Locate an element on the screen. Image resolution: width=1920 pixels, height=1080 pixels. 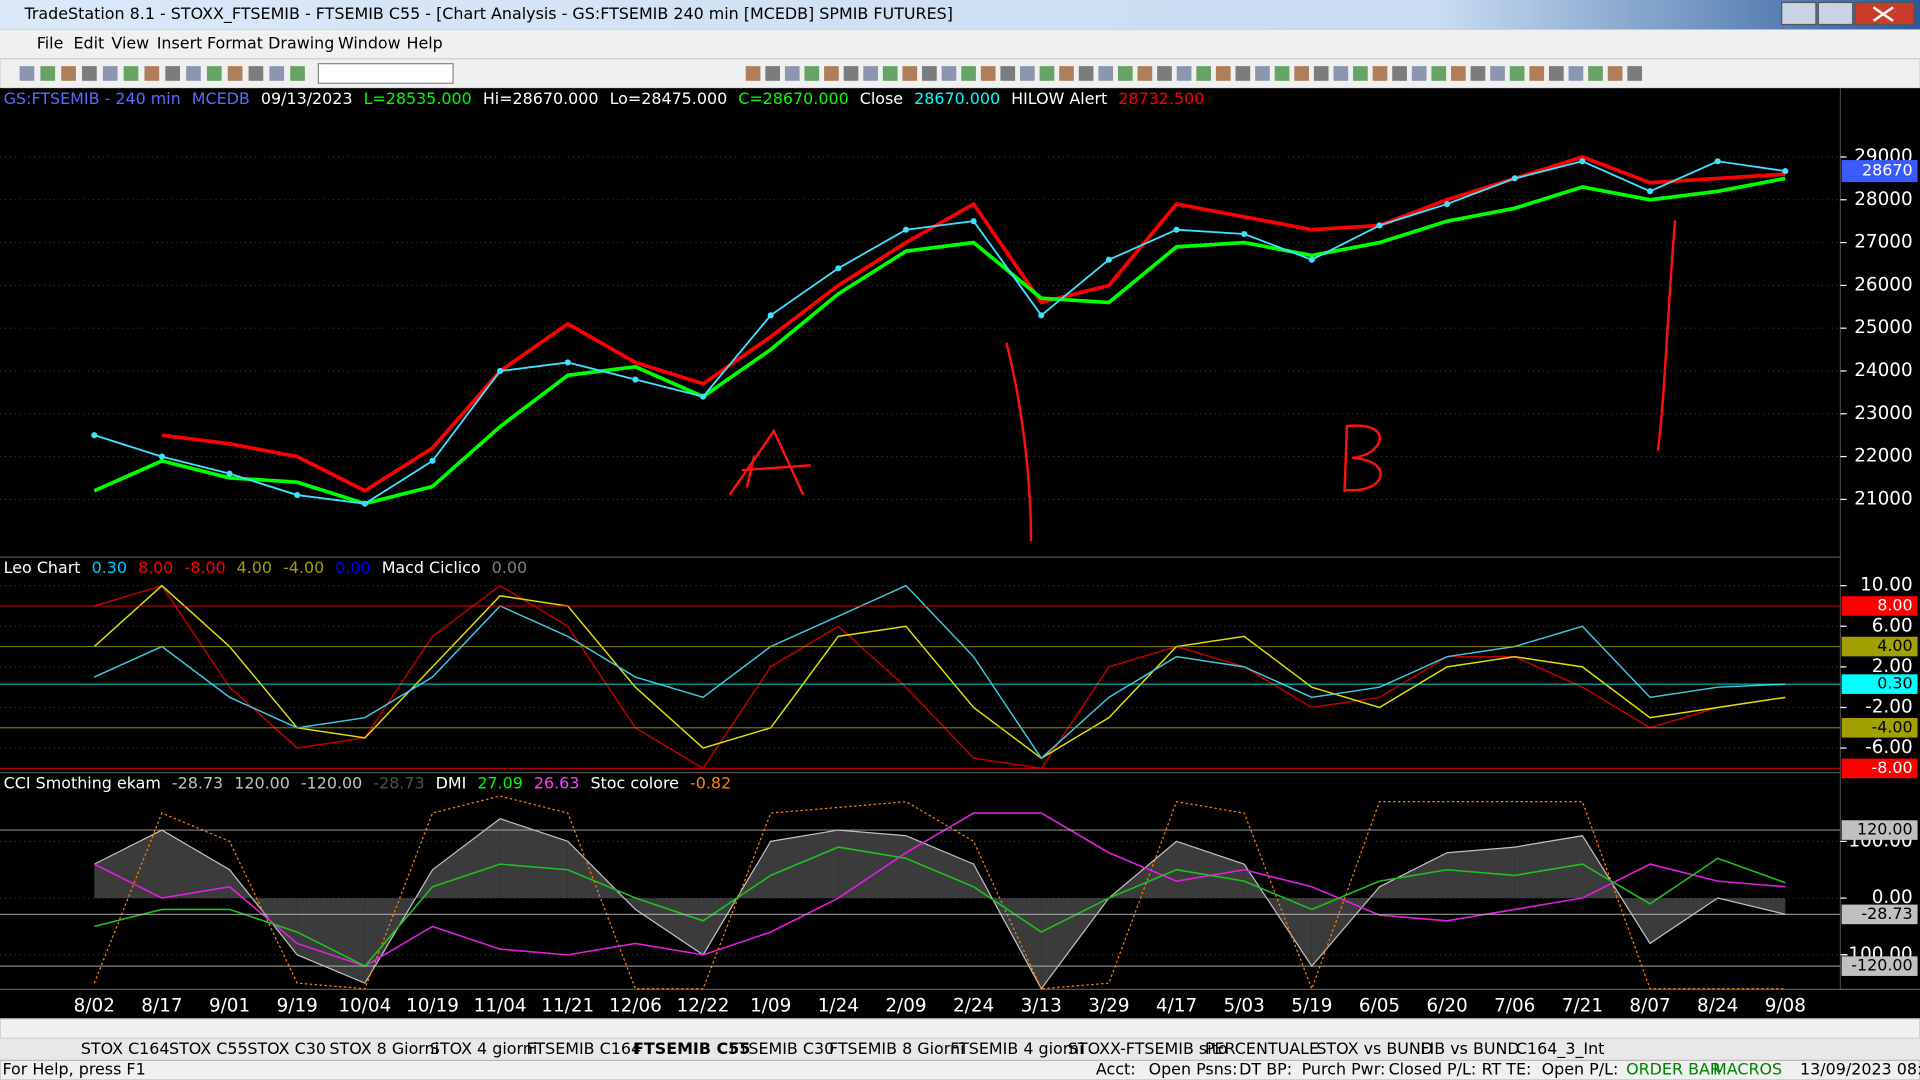
tab: FTSEMIB C55 is located at coordinates (691, 1048).